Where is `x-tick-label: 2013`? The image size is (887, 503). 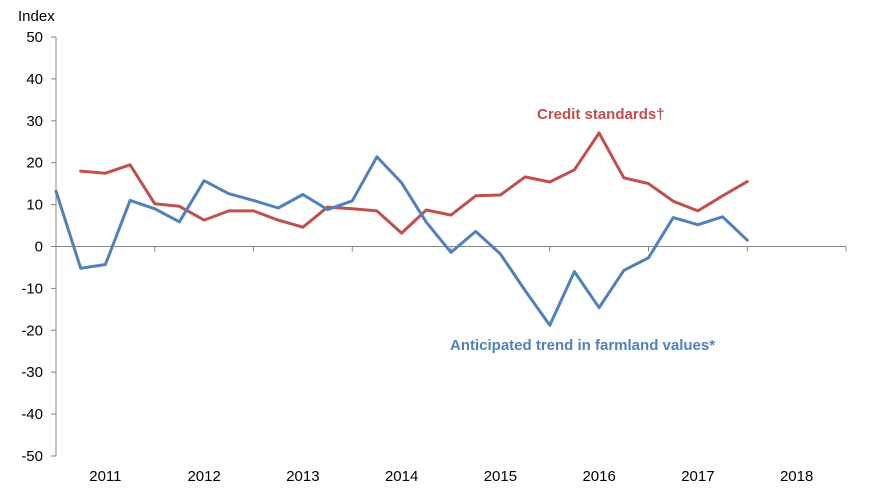
x-tick-label: 2013 is located at coordinates (302, 476).